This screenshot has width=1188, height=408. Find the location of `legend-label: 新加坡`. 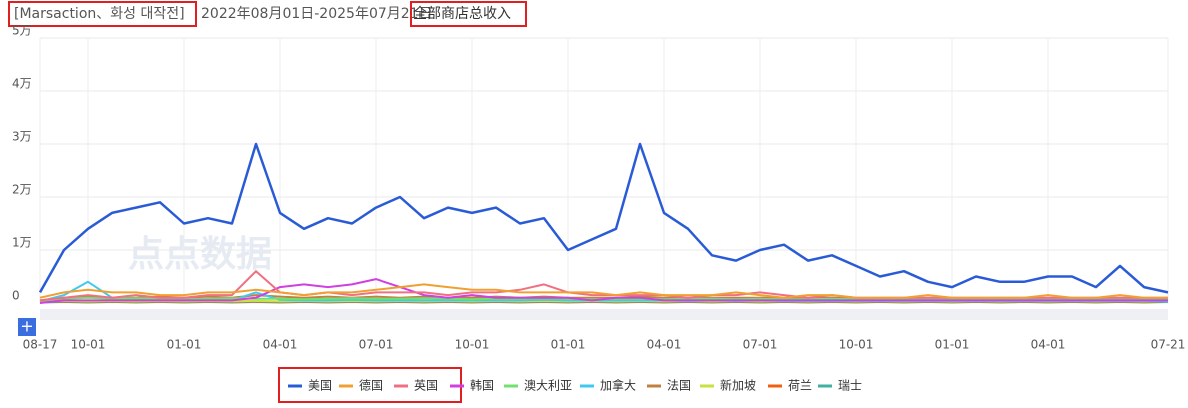

legend-label: 新加坡 is located at coordinates (738, 385).